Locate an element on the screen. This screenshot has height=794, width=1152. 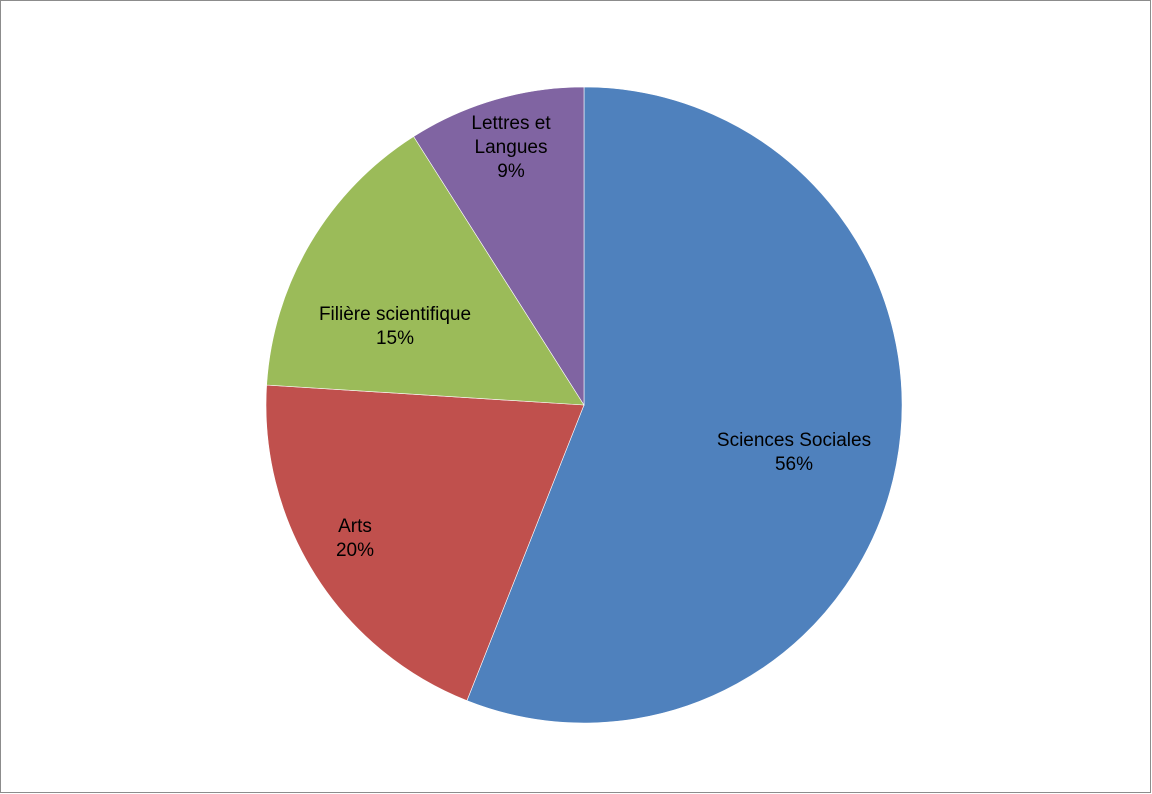
pie-slice-fili-re-scientifique is located at coordinates (425, 271).